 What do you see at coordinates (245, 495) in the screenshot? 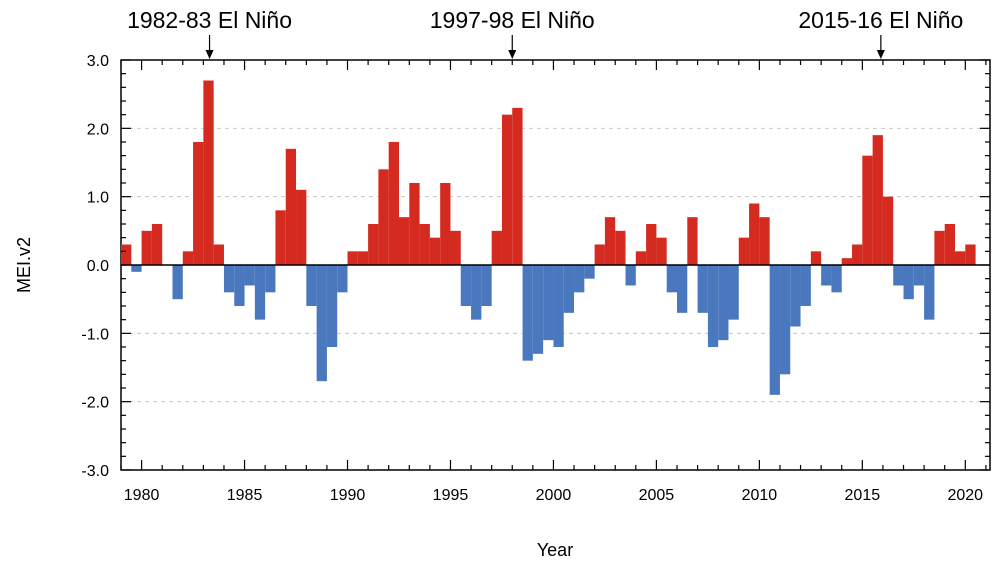
I see `x-tick-label: 1985` at bounding box center [245, 495].